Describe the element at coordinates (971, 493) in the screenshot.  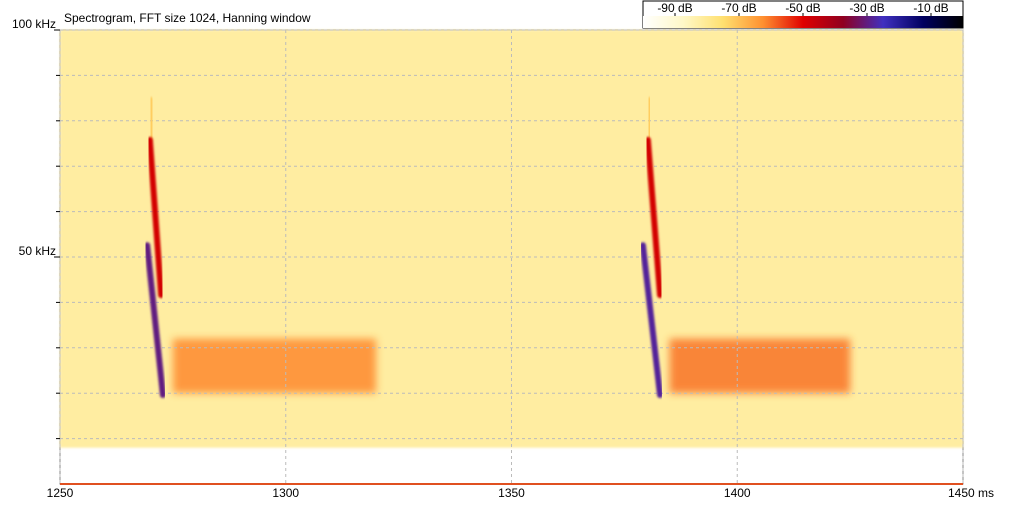
I see `x-tick-label: 1450 ms` at that location.